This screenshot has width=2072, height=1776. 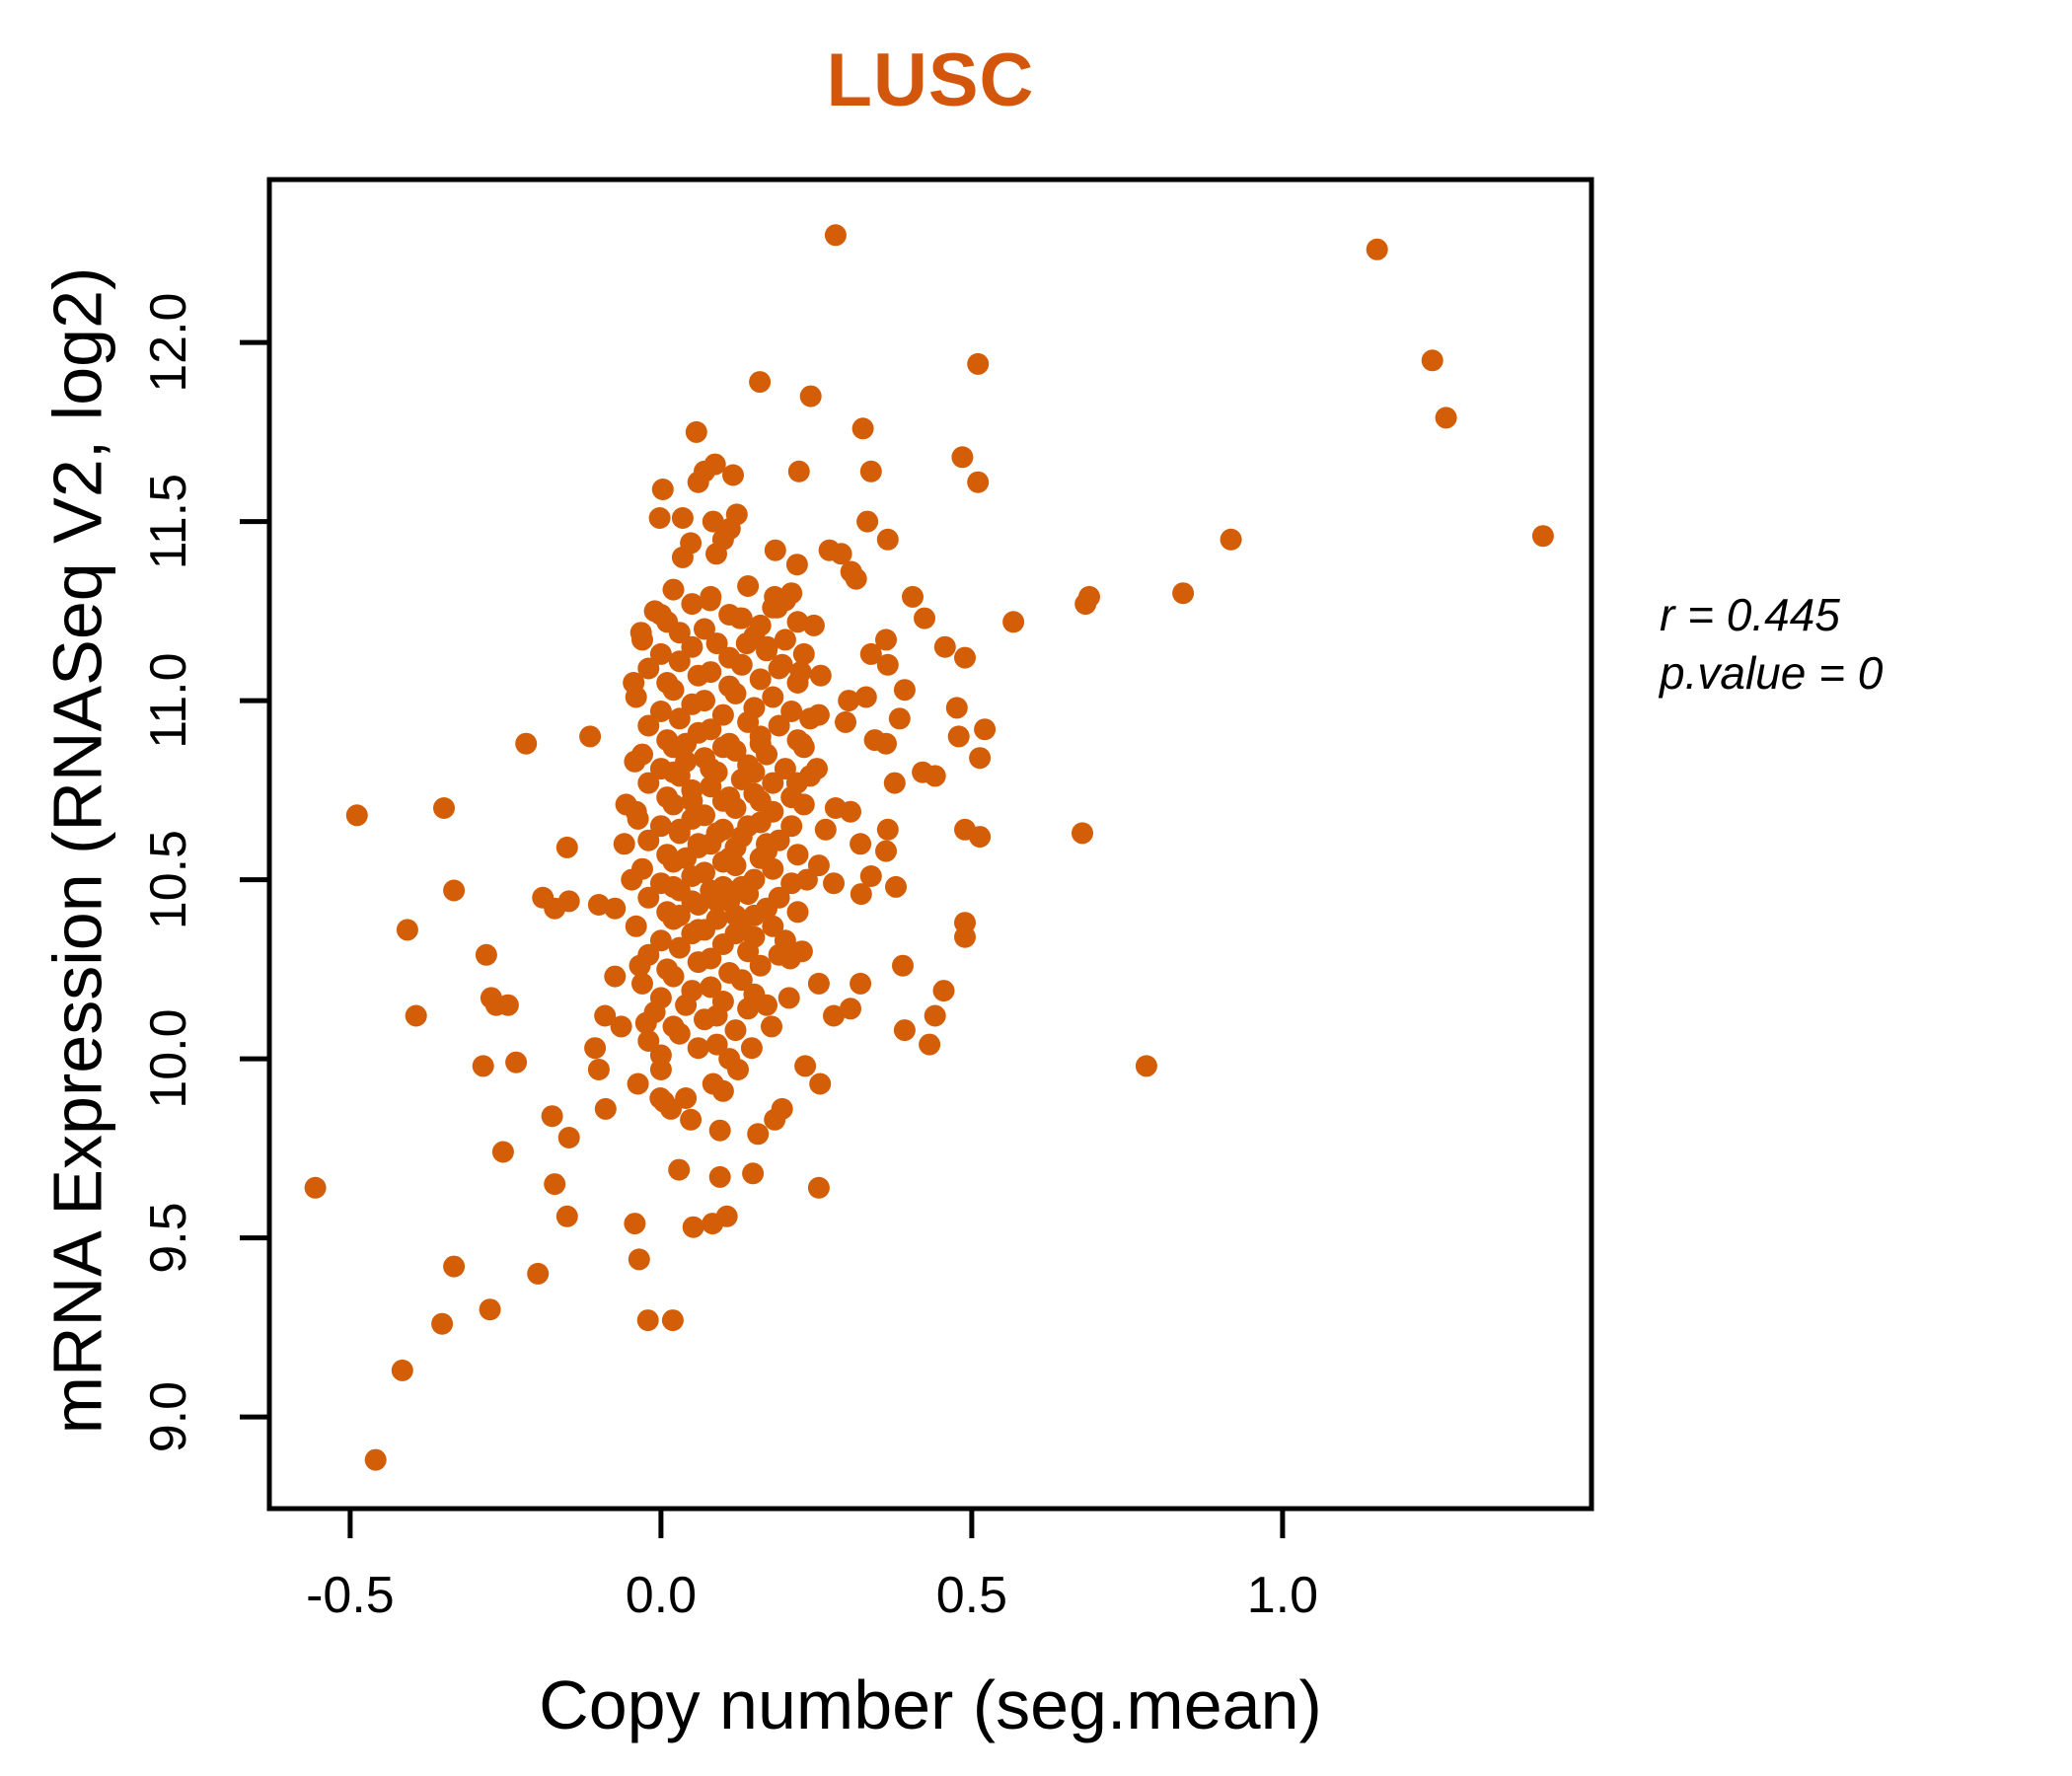 What do you see at coordinates (931, 1705) in the screenshot?
I see `x-axis-title: Copy number (seg.mean)` at bounding box center [931, 1705].